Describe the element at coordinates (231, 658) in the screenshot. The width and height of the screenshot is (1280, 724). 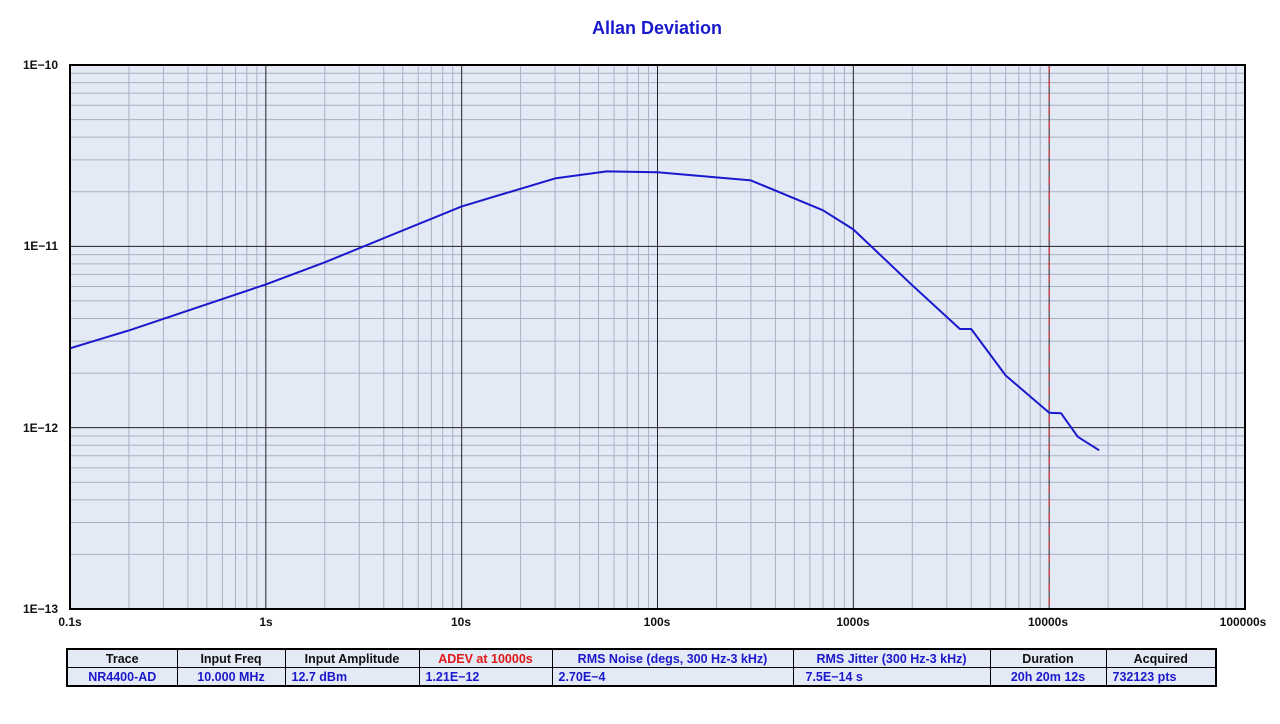
I see `header-input-freq: Input Freq` at that location.